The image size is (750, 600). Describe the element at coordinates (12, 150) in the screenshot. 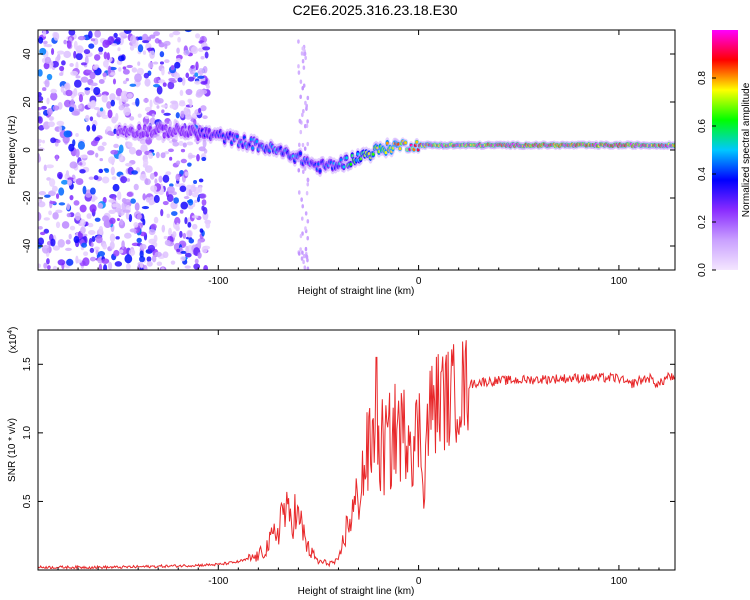

I see `spectrogram-ylabel: Frequency (Hz)` at that location.